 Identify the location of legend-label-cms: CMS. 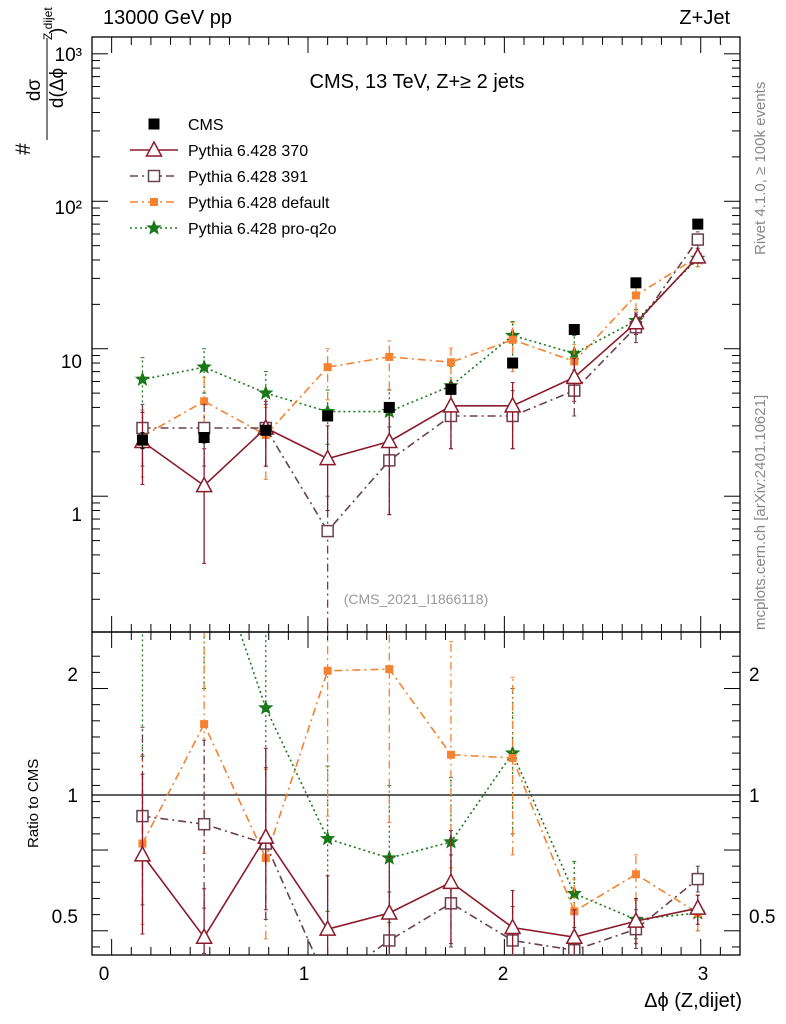
(206, 125).